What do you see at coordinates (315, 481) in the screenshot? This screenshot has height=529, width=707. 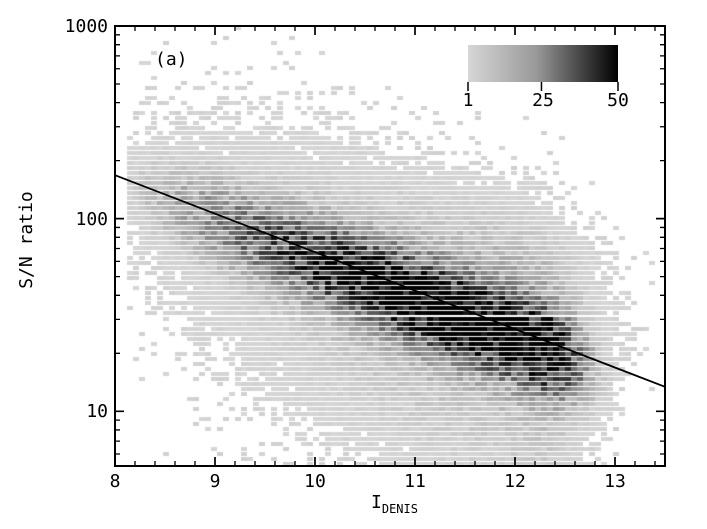 I see `x-tick-label-10: 10` at bounding box center [315, 481].